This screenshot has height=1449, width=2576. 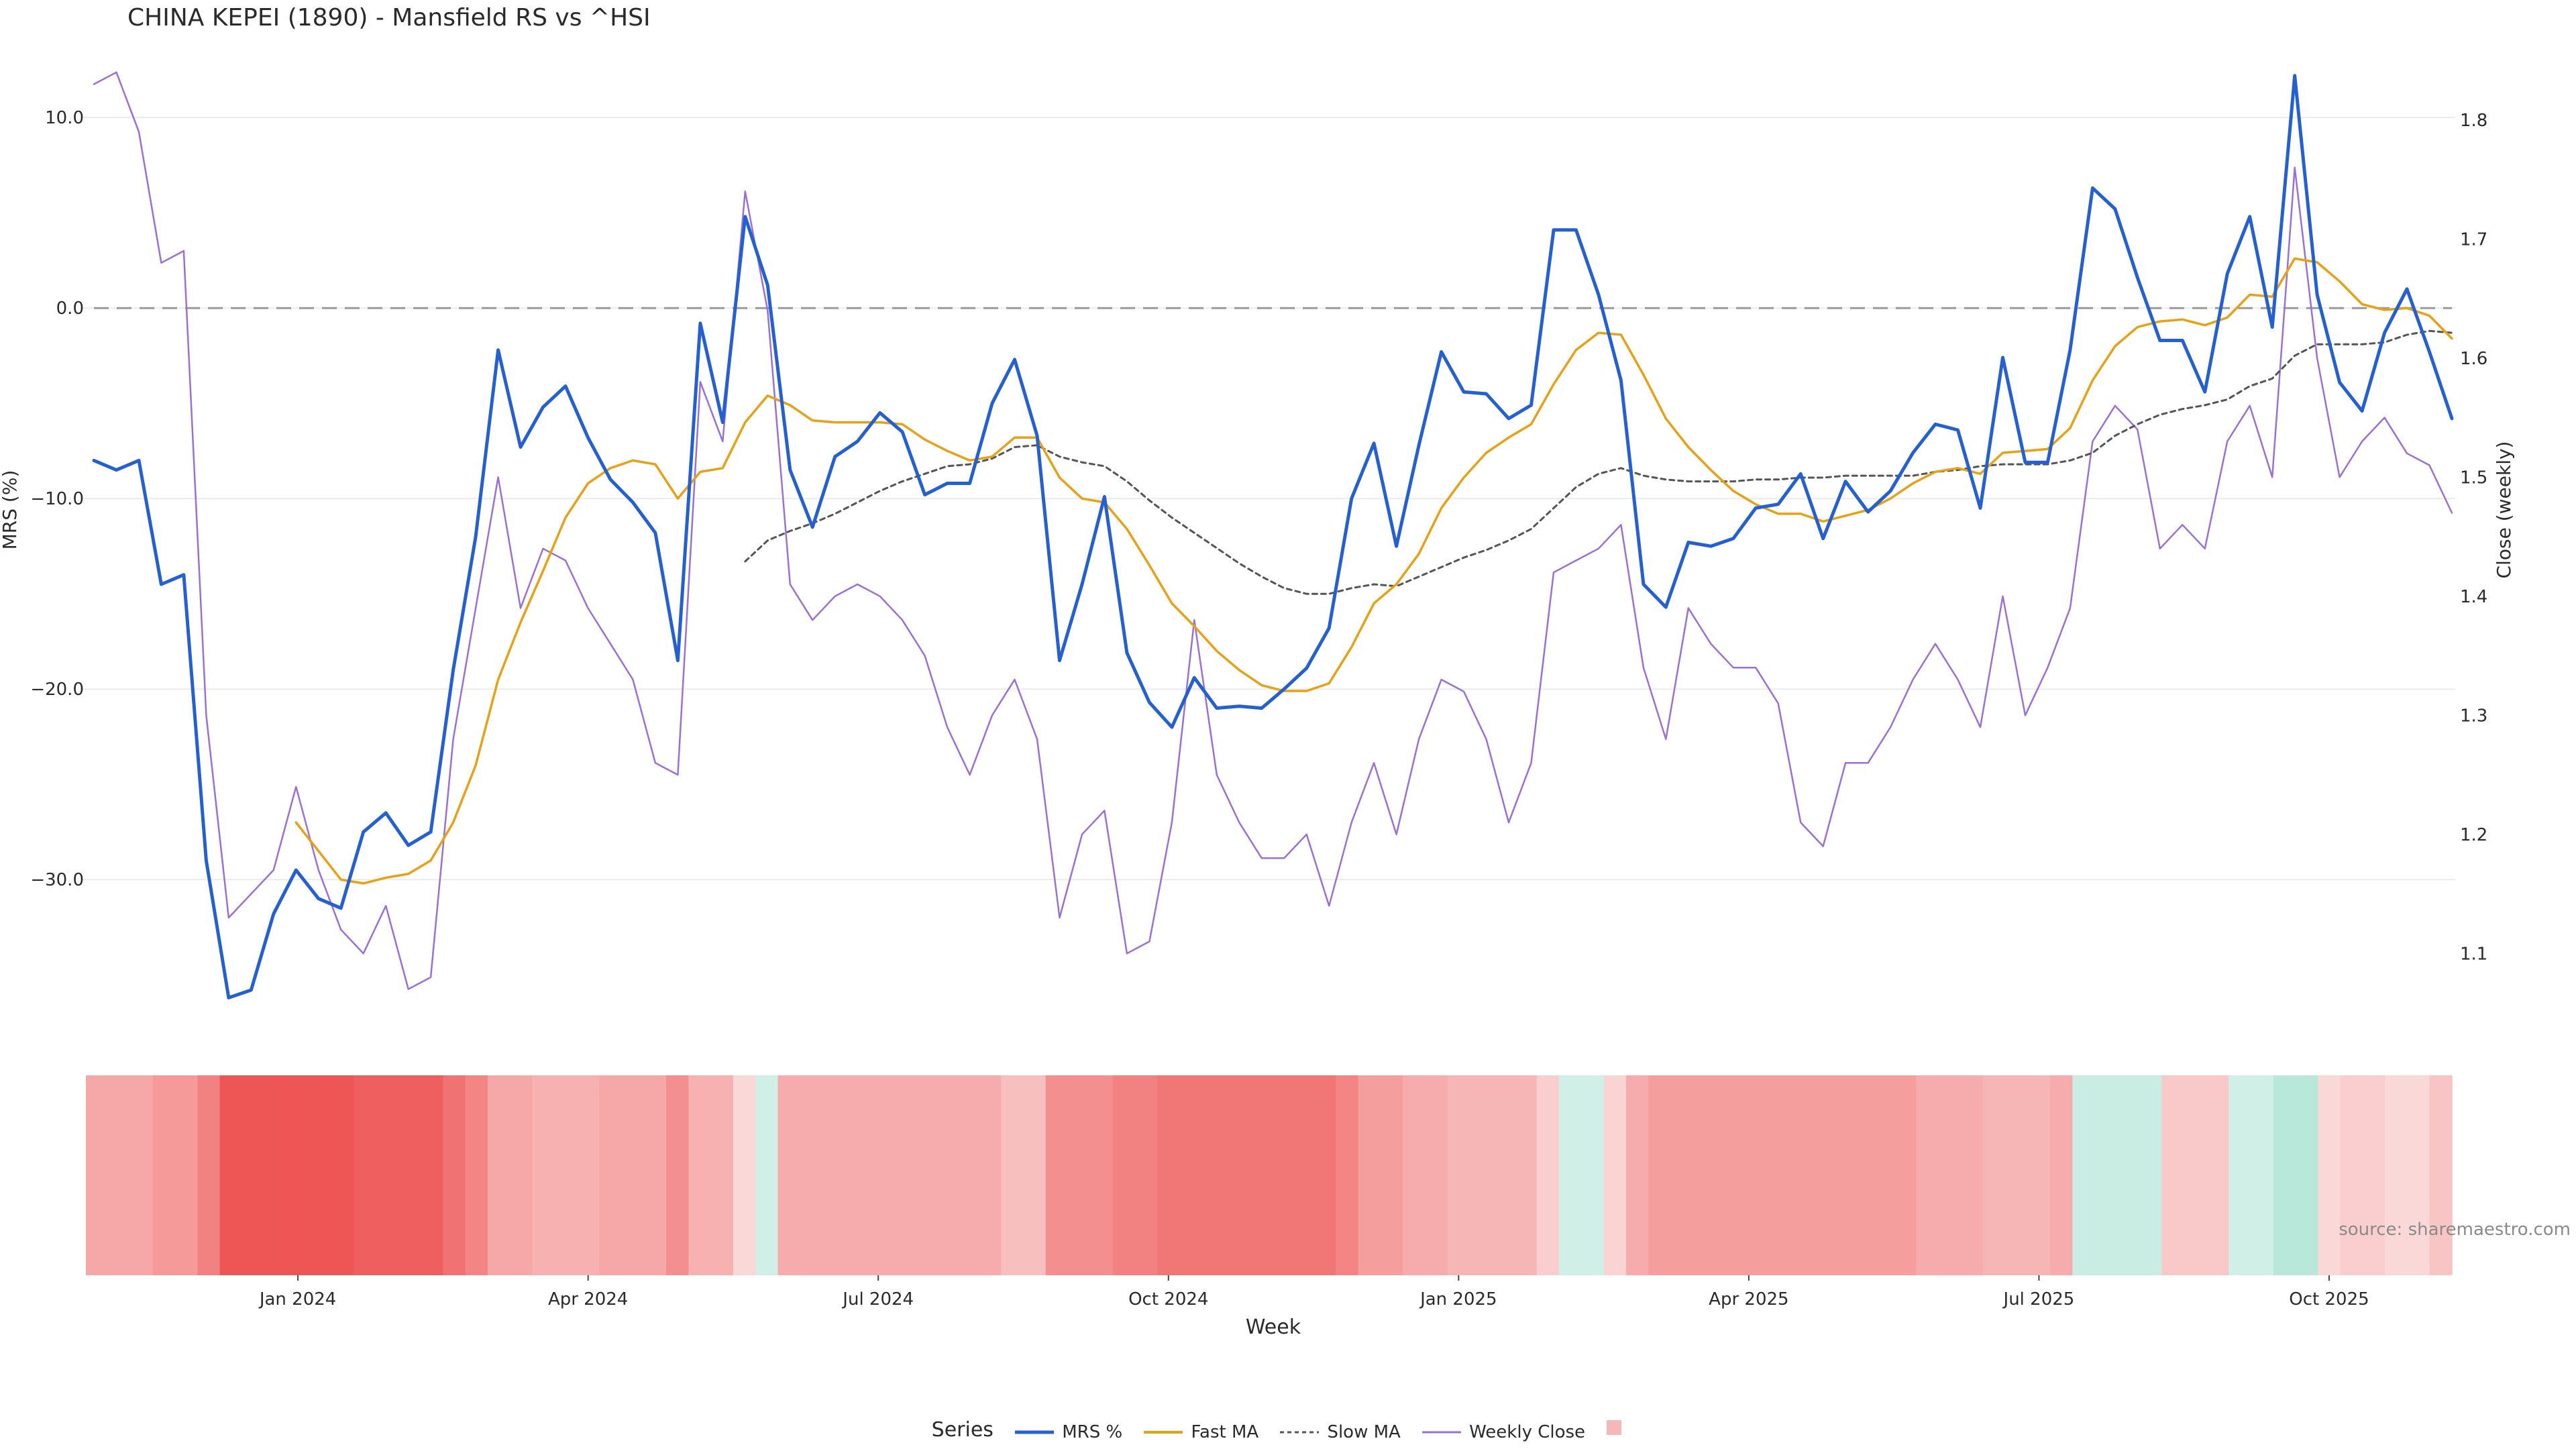 What do you see at coordinates (1442, 1432) in the screenshot?
I see `legend-line-weekly-close-icon` at bounding box center [1442, 1432].